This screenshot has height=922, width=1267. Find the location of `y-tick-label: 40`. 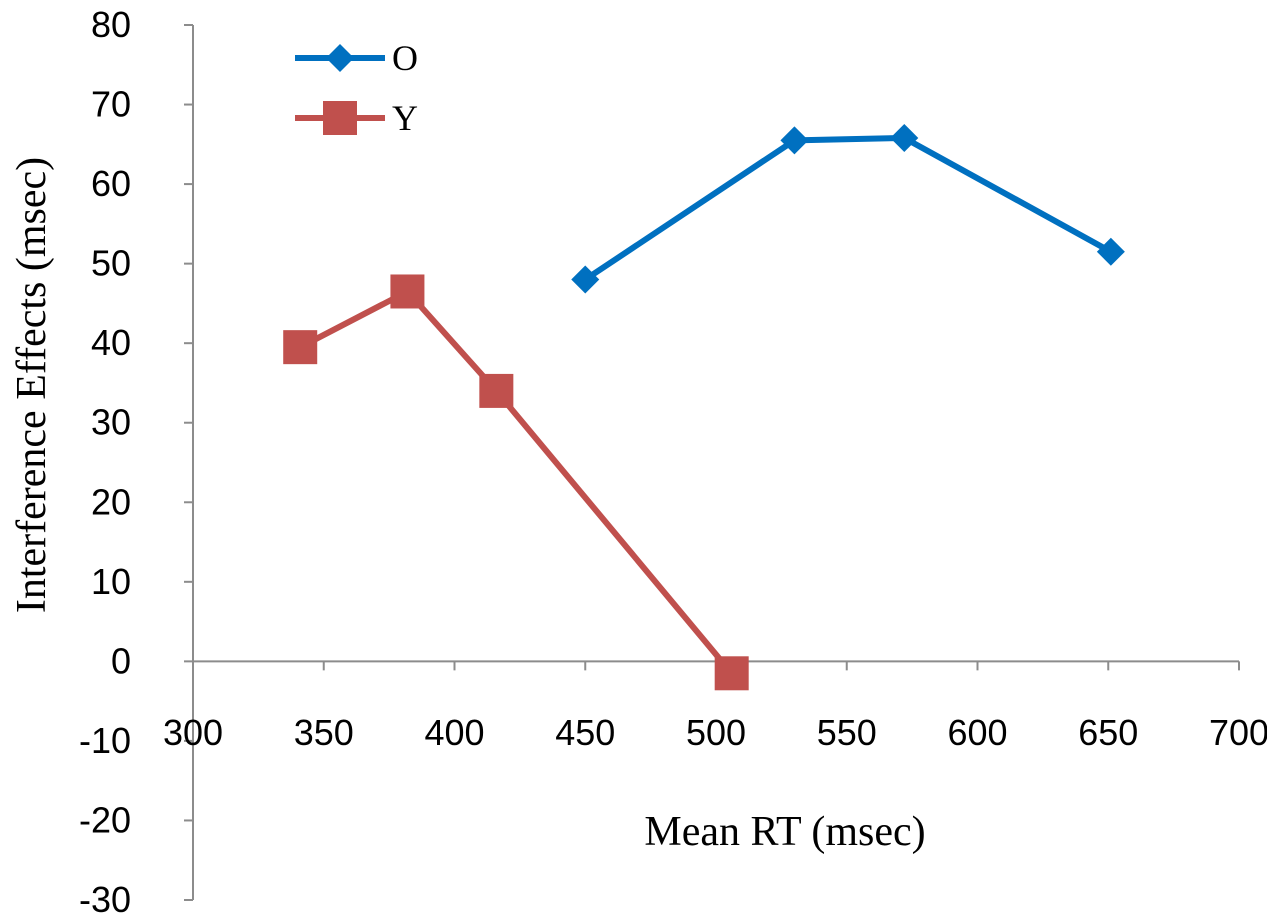

y-tick-label: 40 is located at coordinates (111, 342).